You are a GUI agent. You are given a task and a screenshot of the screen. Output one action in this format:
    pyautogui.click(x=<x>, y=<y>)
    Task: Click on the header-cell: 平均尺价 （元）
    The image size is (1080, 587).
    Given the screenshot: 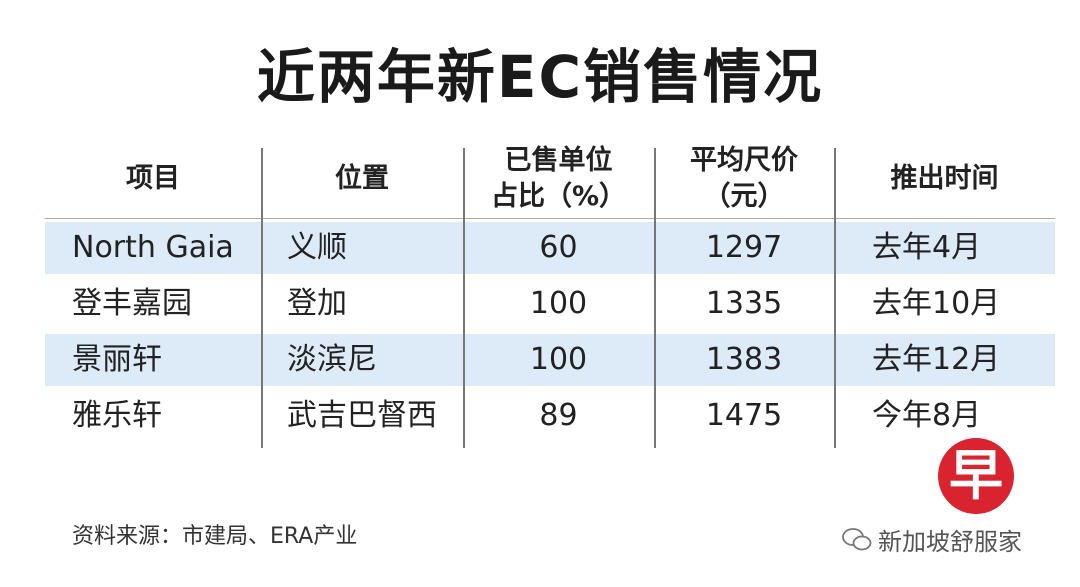 What is the action you would take?
    pyautogui.click(x=744, y=179)
    